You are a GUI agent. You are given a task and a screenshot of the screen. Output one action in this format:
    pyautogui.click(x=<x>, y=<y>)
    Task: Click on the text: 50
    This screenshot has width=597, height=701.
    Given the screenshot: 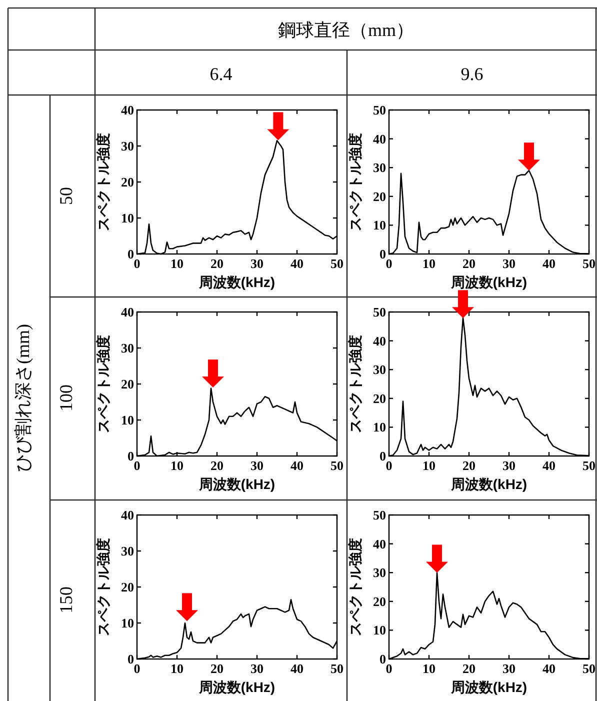 What is the action you would take?
    pyautogui.click(x=66, y=196)
    